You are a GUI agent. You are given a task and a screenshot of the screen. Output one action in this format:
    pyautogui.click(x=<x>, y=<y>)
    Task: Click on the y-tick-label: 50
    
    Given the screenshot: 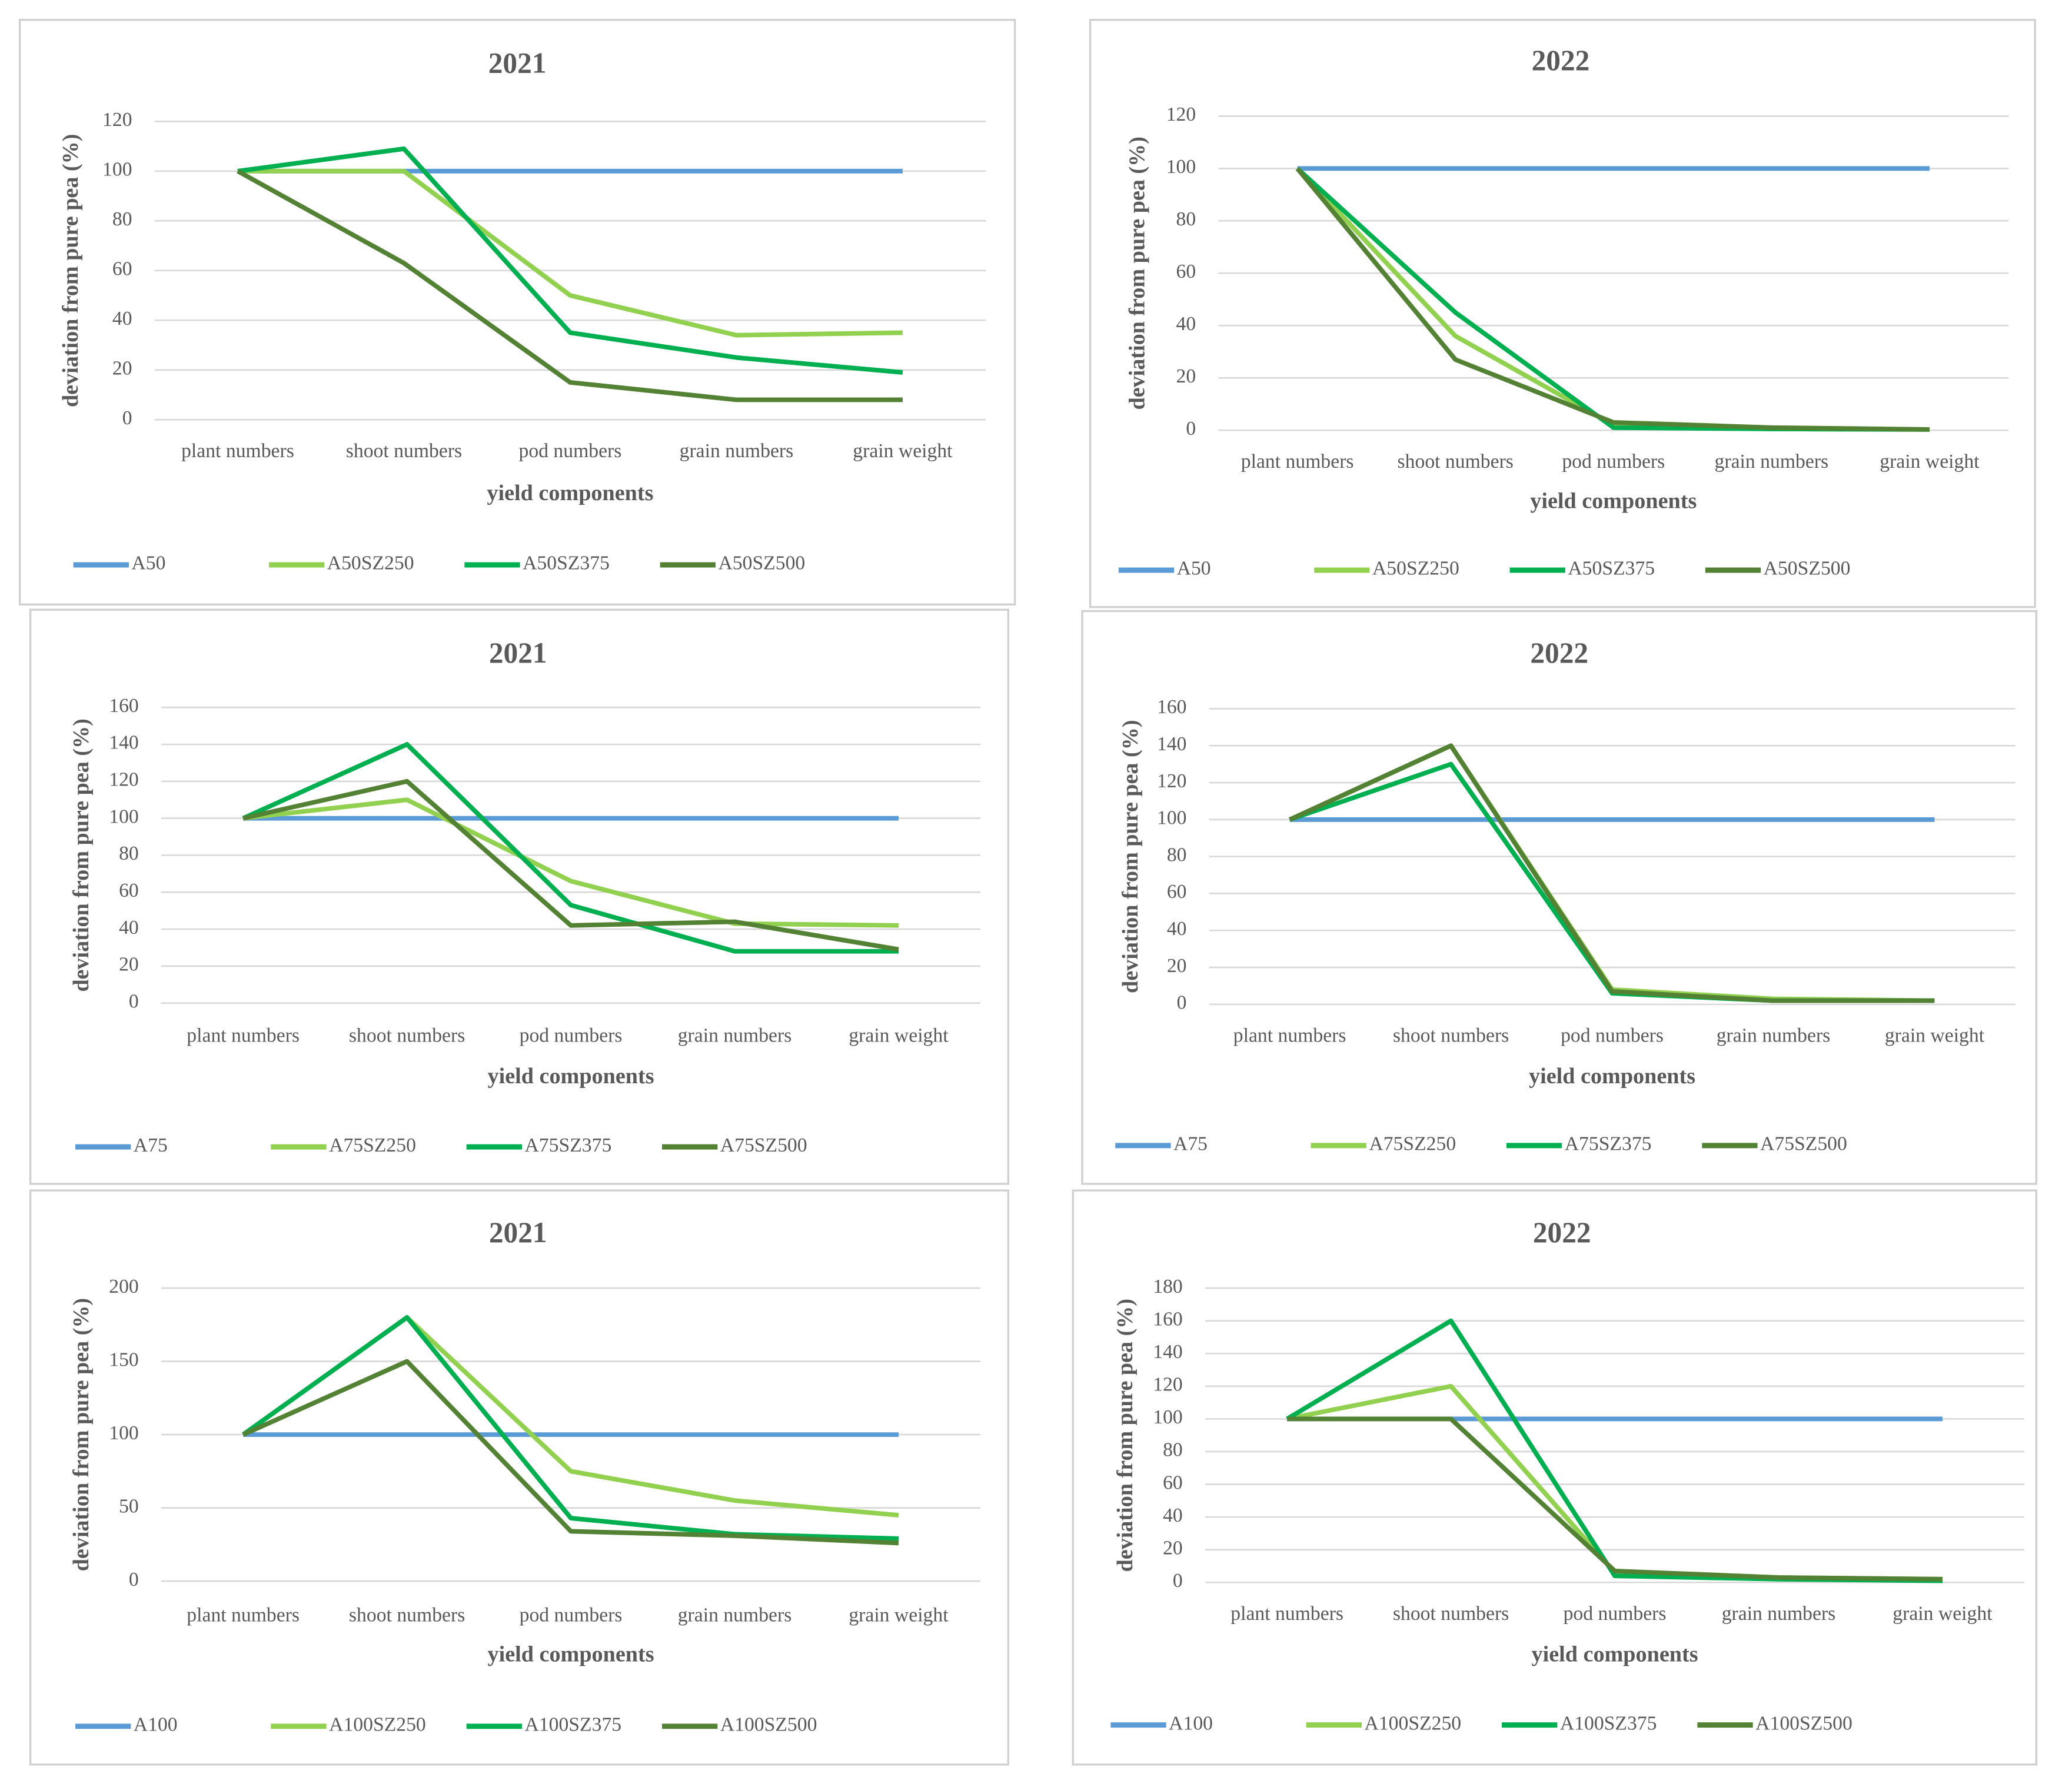 What is the action you would take?
    pyautogui.click(x=129, y=1506)
    